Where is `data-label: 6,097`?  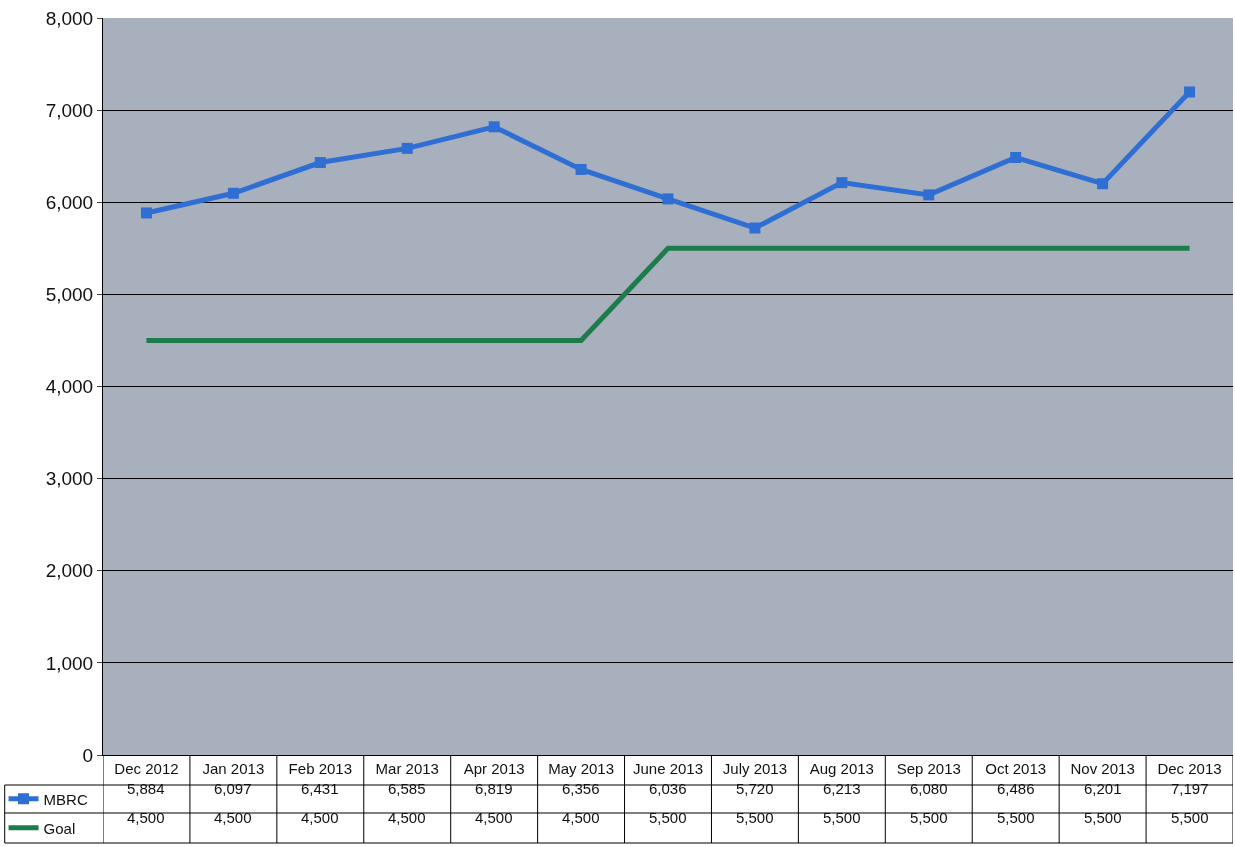 data-label: 6,097 is located at coordinates (233, 788).